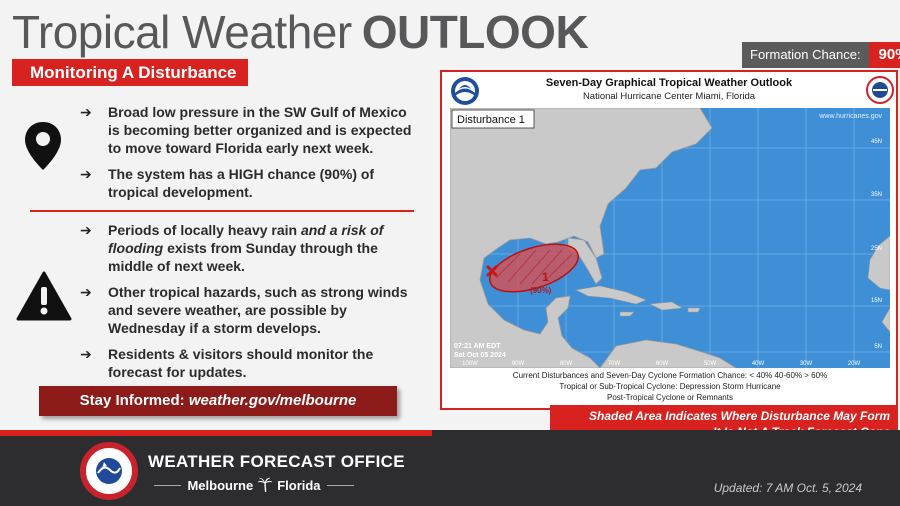 The width and height of the screenshot is (900, 506). I want to click on updated-timestamp: Updated: 7 AM Oct. 5, 2024, so click(787, 488).